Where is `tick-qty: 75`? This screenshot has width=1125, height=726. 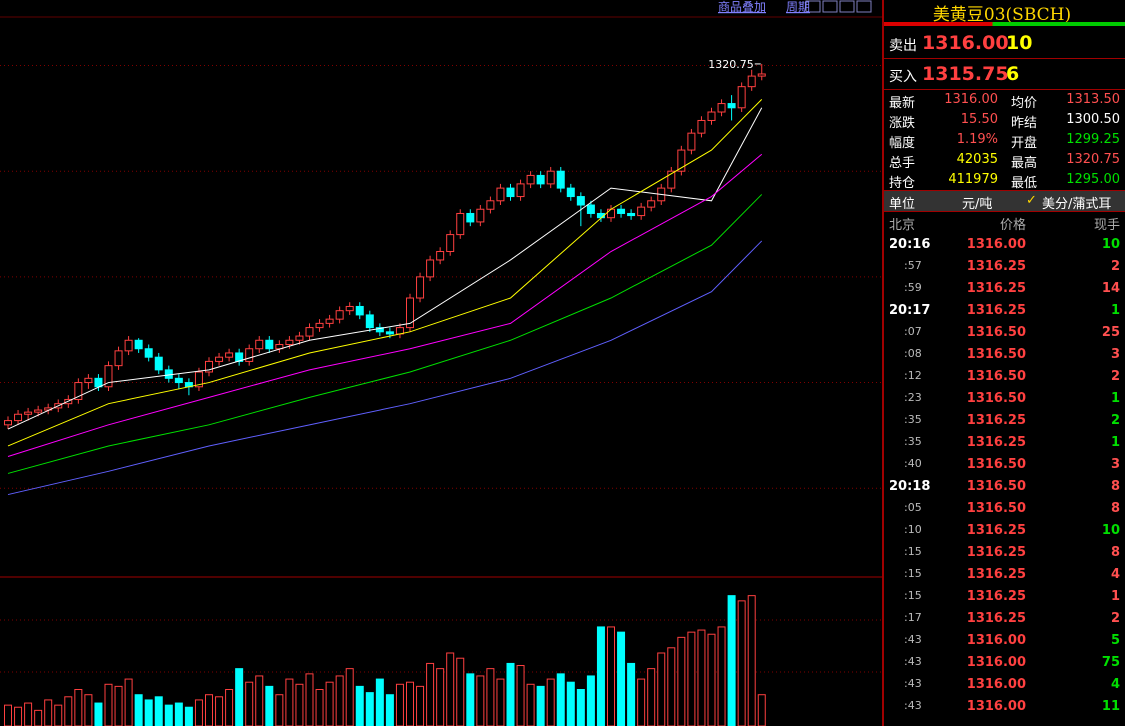 tick-qty: 75 is located at coordinates (1110, 662).